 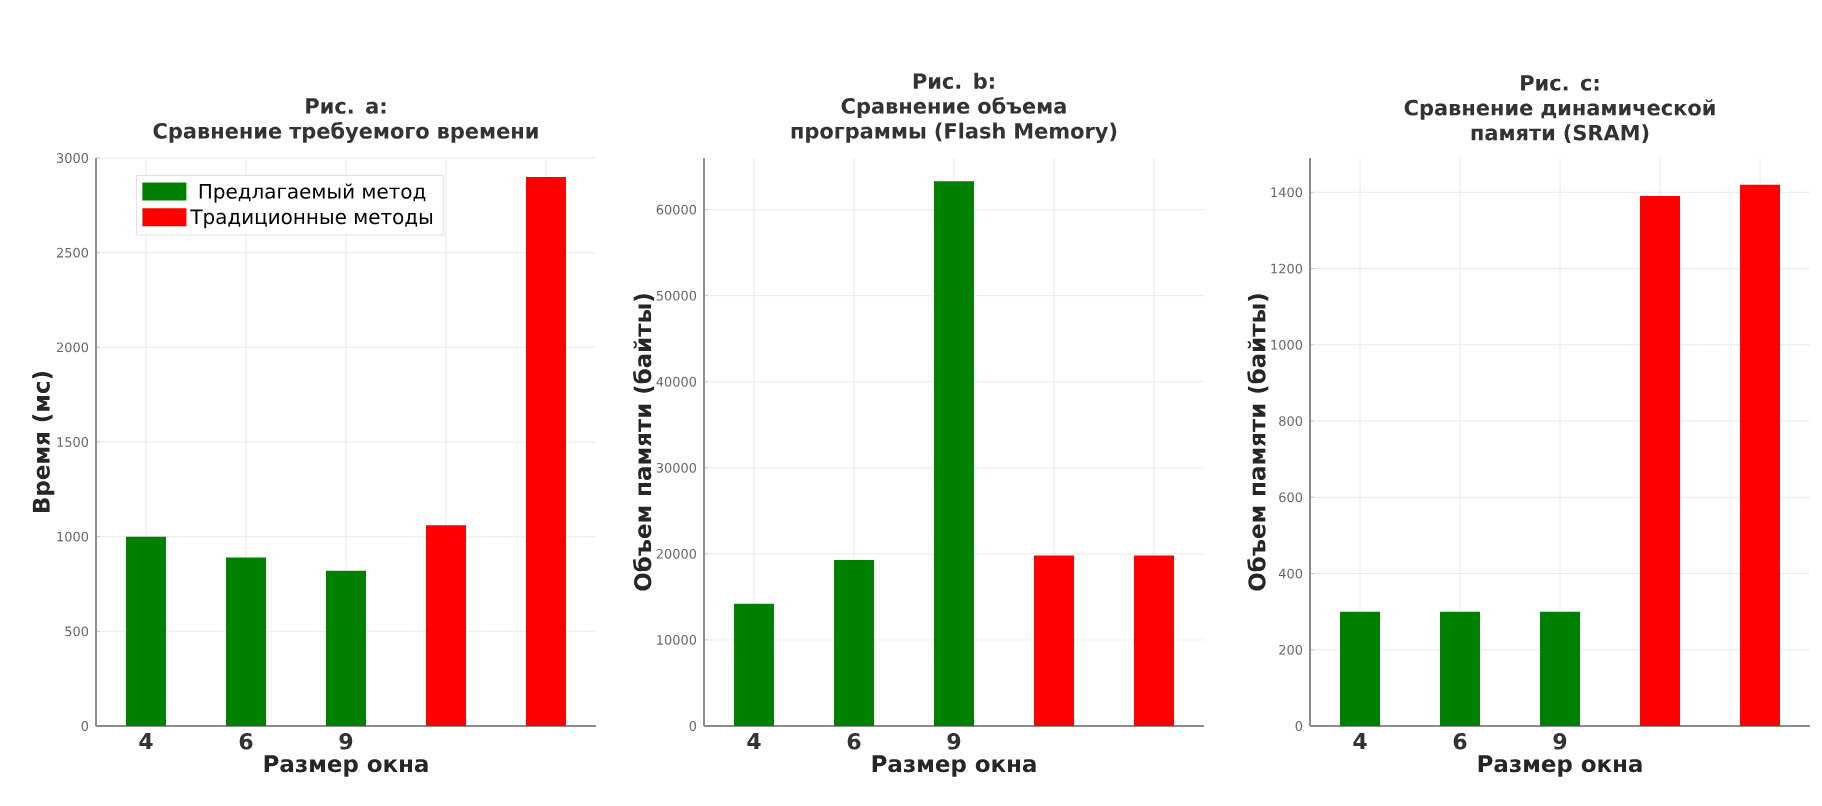 What do you see at coordinates (346, 106) in the screenshot?
I see `chart-title: Рис. a:` at bounding box center [346, 106].